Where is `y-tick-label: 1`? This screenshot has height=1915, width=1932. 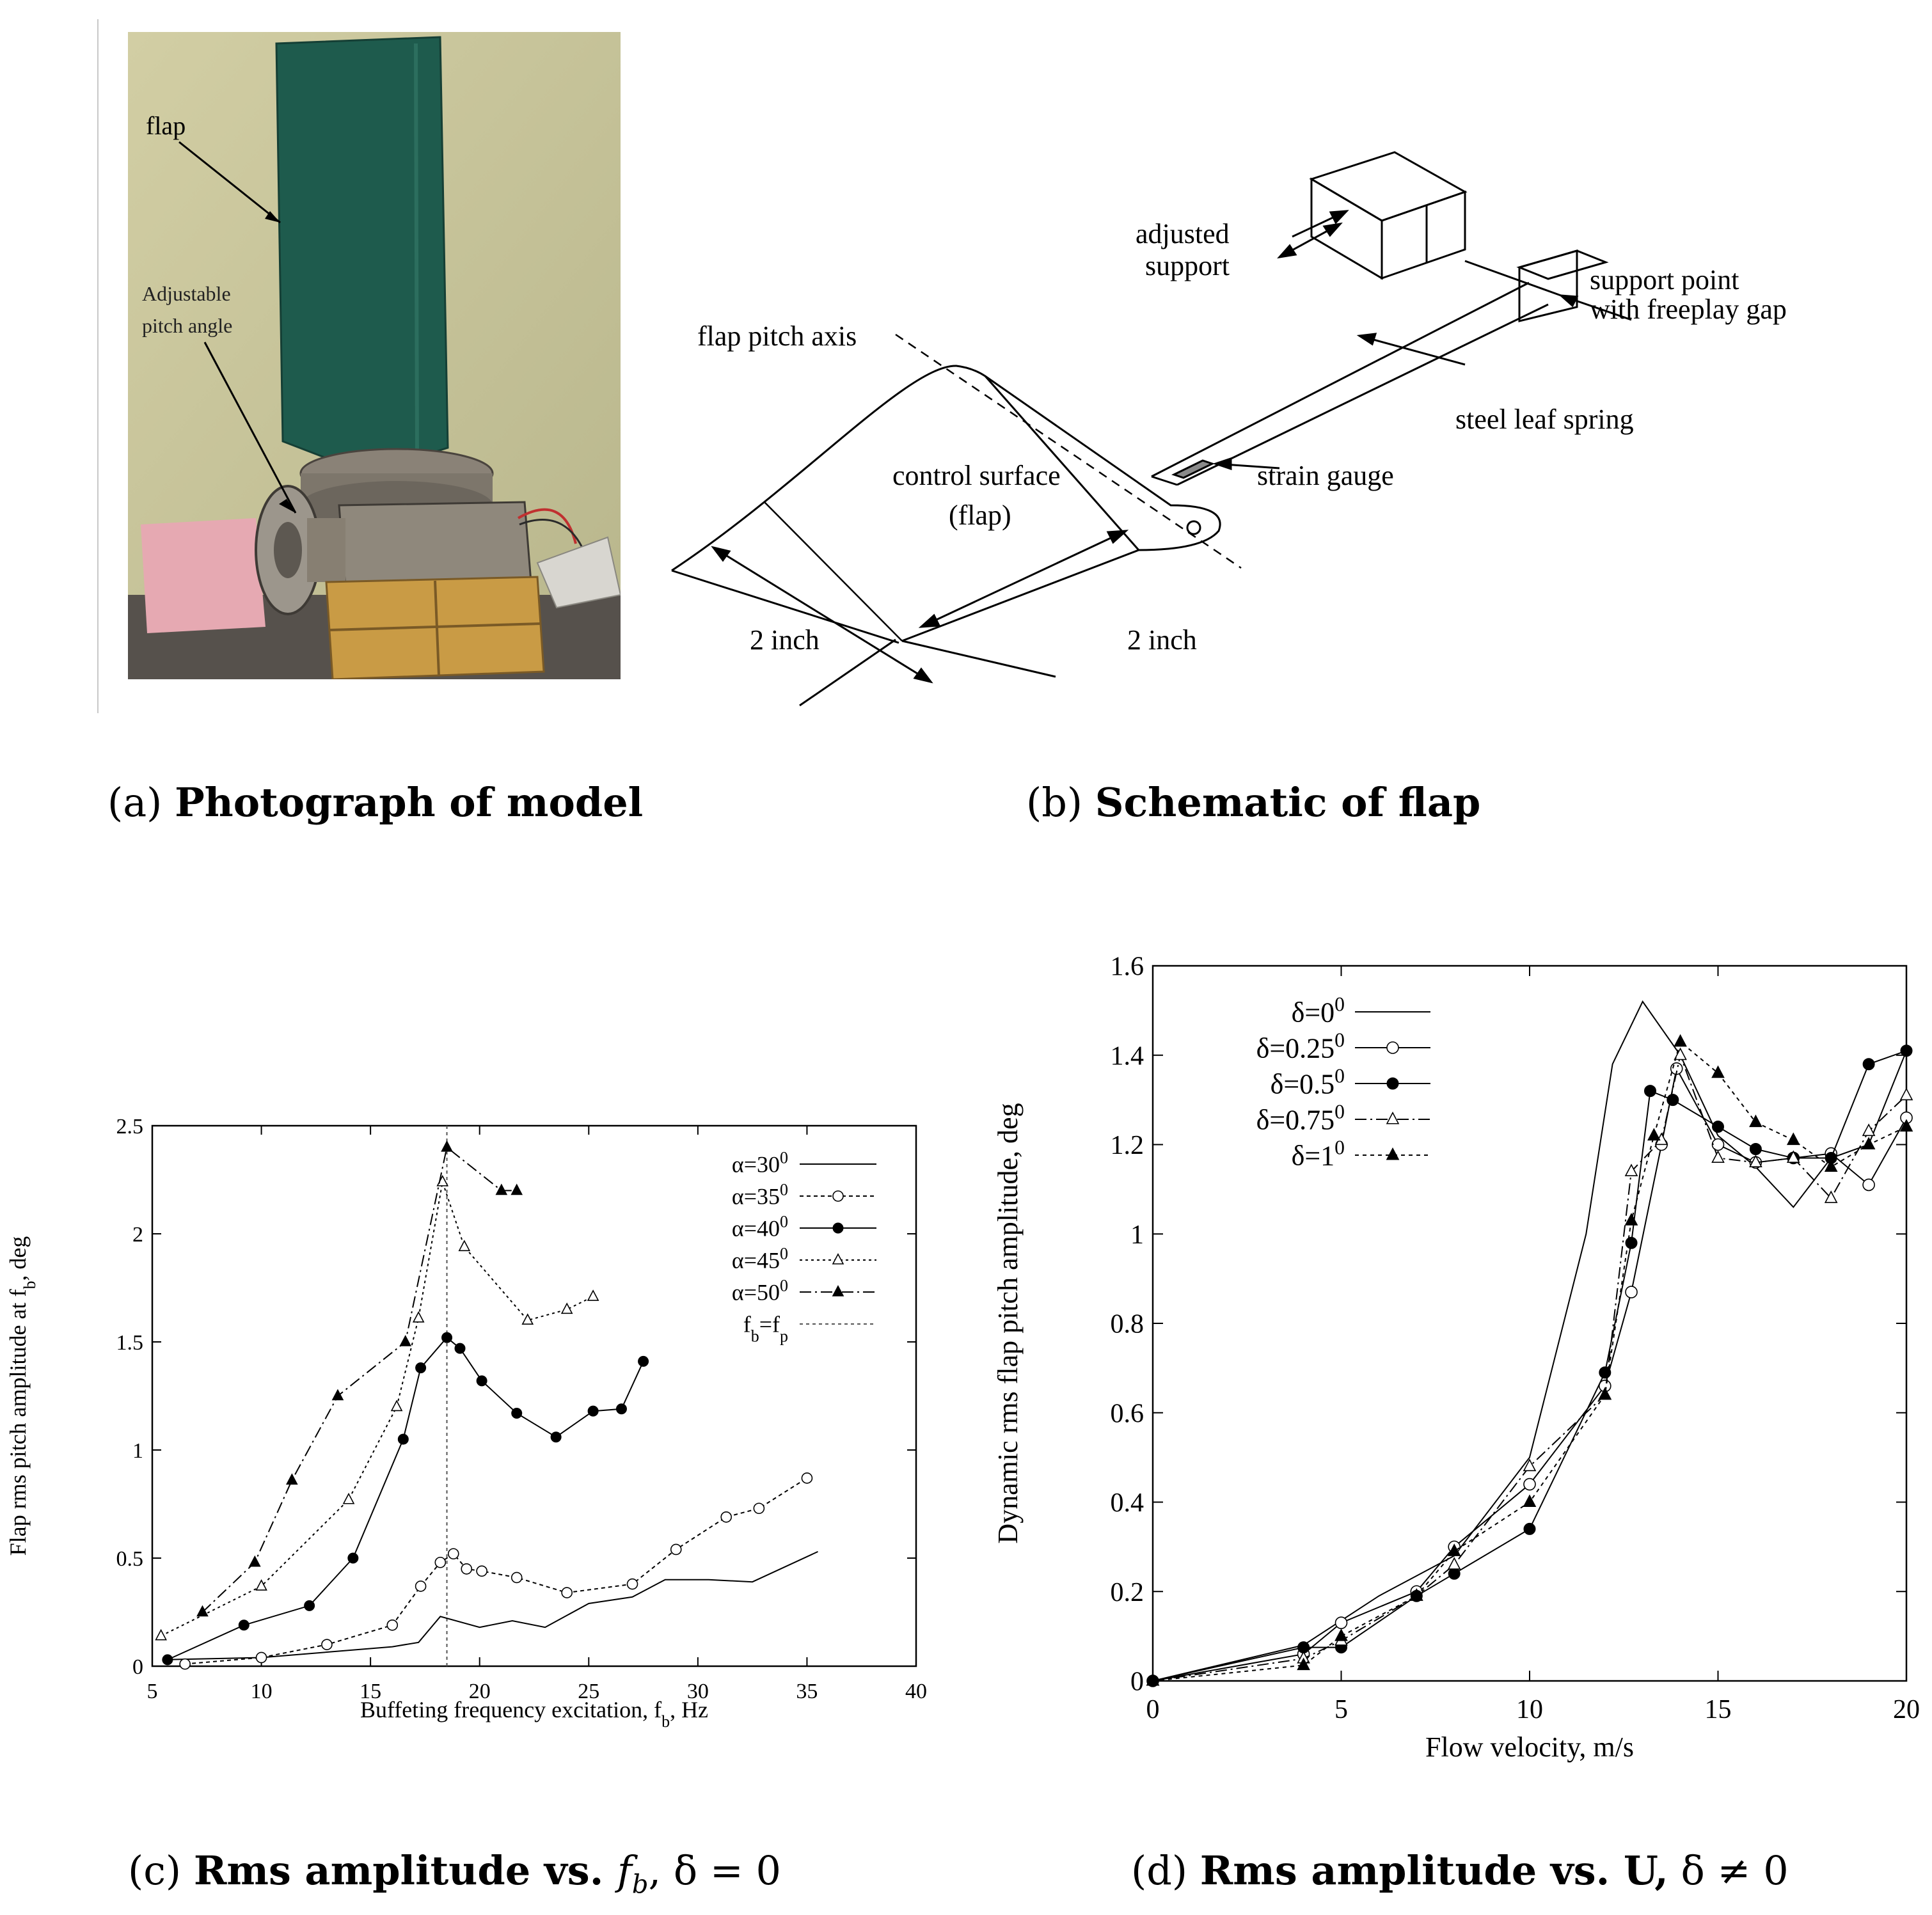 y-tick-label: 1 is located at coordinates (1137, 1235).